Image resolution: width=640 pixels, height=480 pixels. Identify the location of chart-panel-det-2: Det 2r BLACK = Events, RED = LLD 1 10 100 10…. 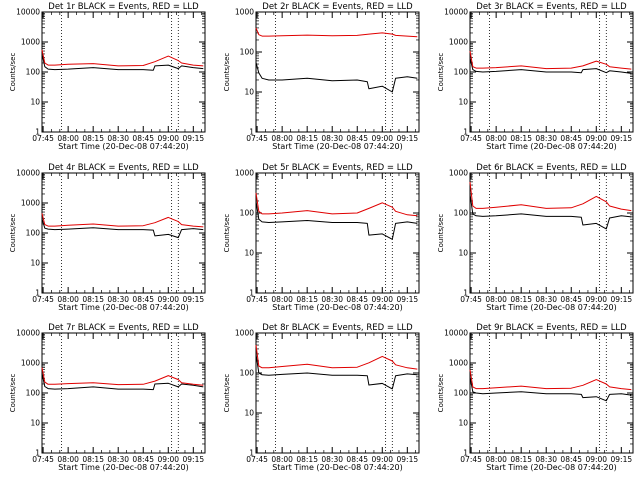
(321, 76).